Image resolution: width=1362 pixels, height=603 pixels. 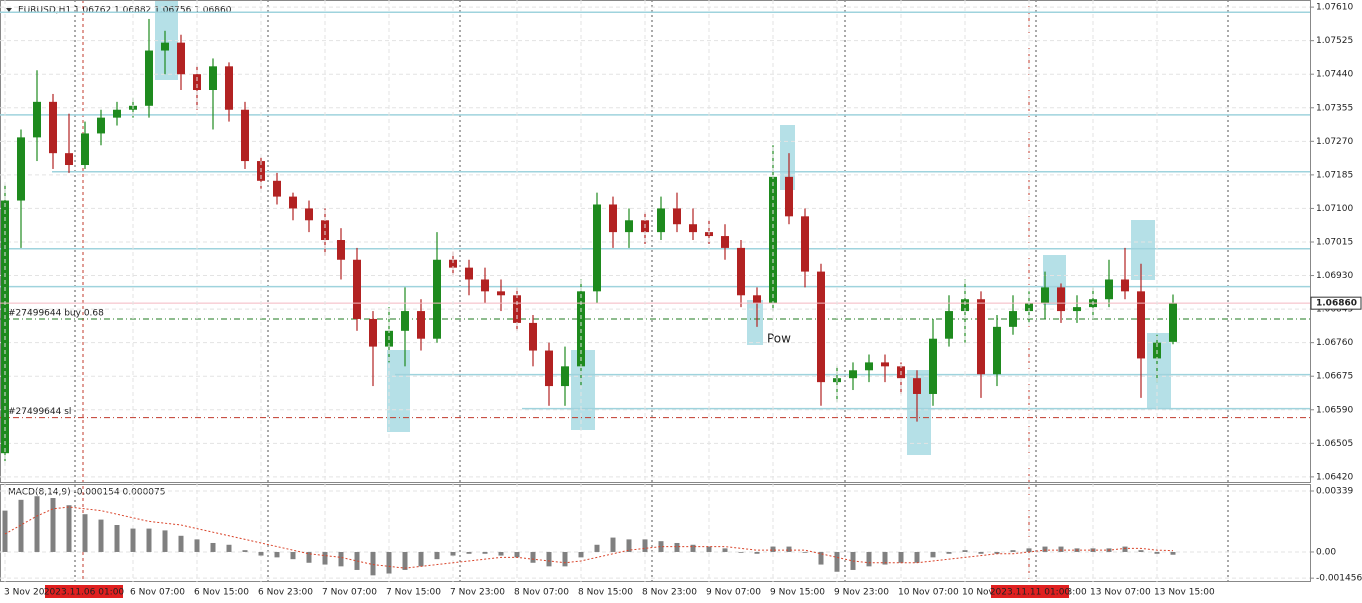 What do you see at coordinates (1334, 276) in the screenshot?
I see `y-tick-label: 1.06930` at bounding box center [1334, 276].